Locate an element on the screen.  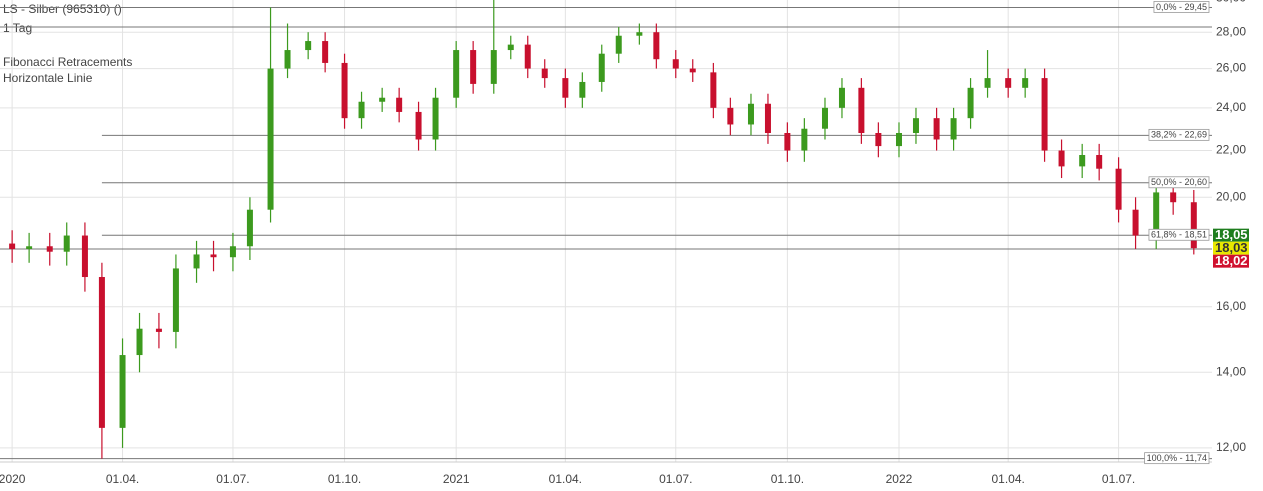
legend-entry: Fibonacci Retracements is located at coordinates (67, 62).